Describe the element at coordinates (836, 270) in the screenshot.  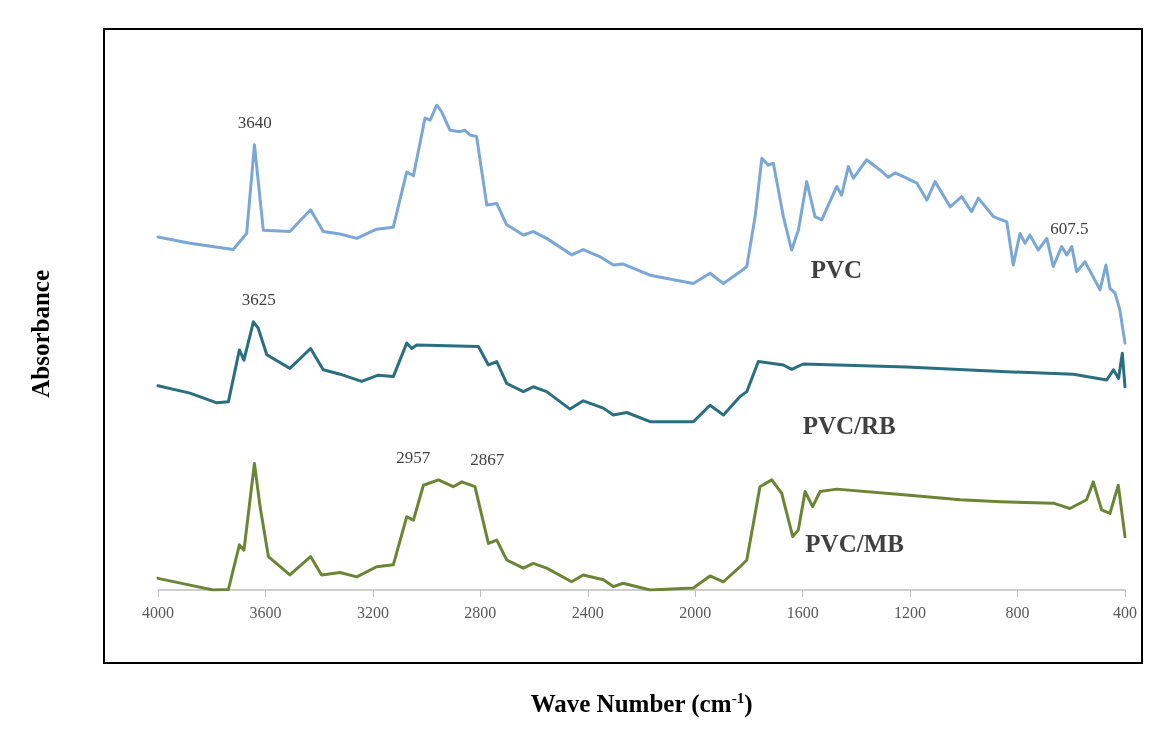
I see `series-label: PVC` at that location.